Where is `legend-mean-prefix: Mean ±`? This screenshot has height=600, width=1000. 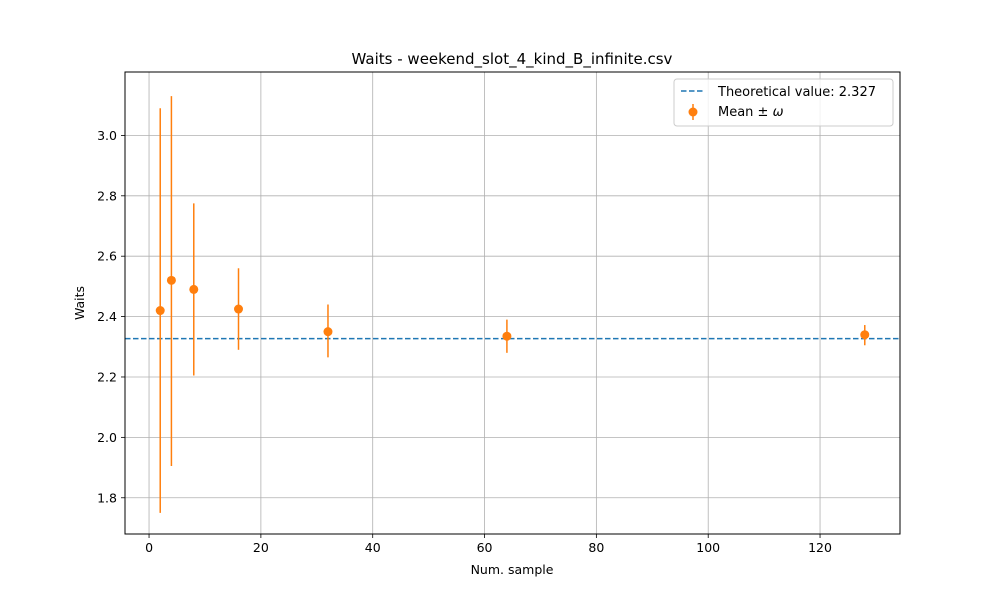
legend-mean-prefix: Mean ± is located at coordinates (745, 112).